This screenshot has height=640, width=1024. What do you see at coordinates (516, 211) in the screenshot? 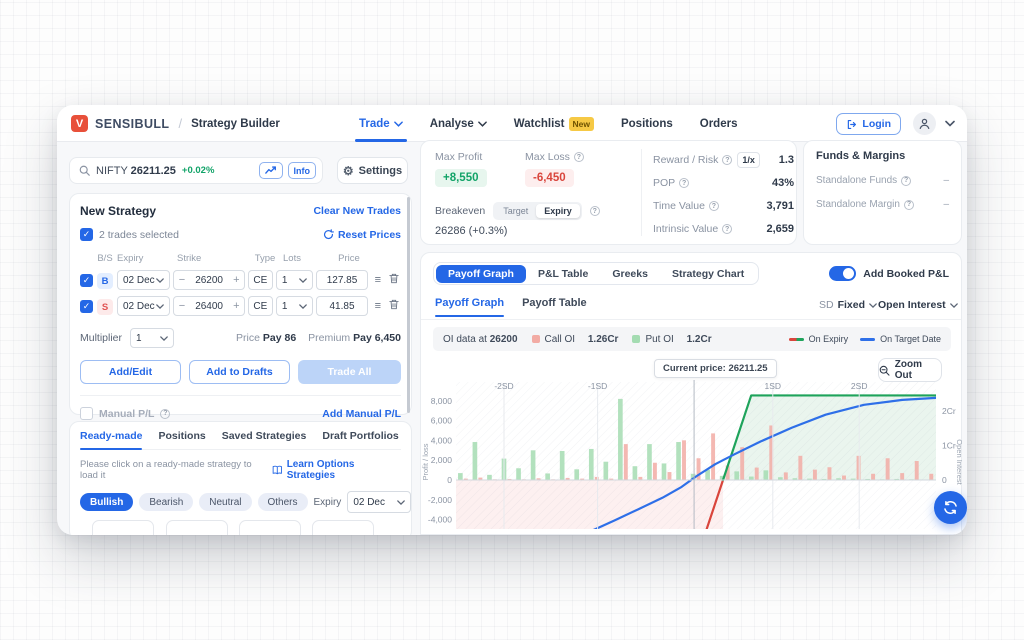
I see `breakeven-target-option: Target` at bounding box center [516, 211].